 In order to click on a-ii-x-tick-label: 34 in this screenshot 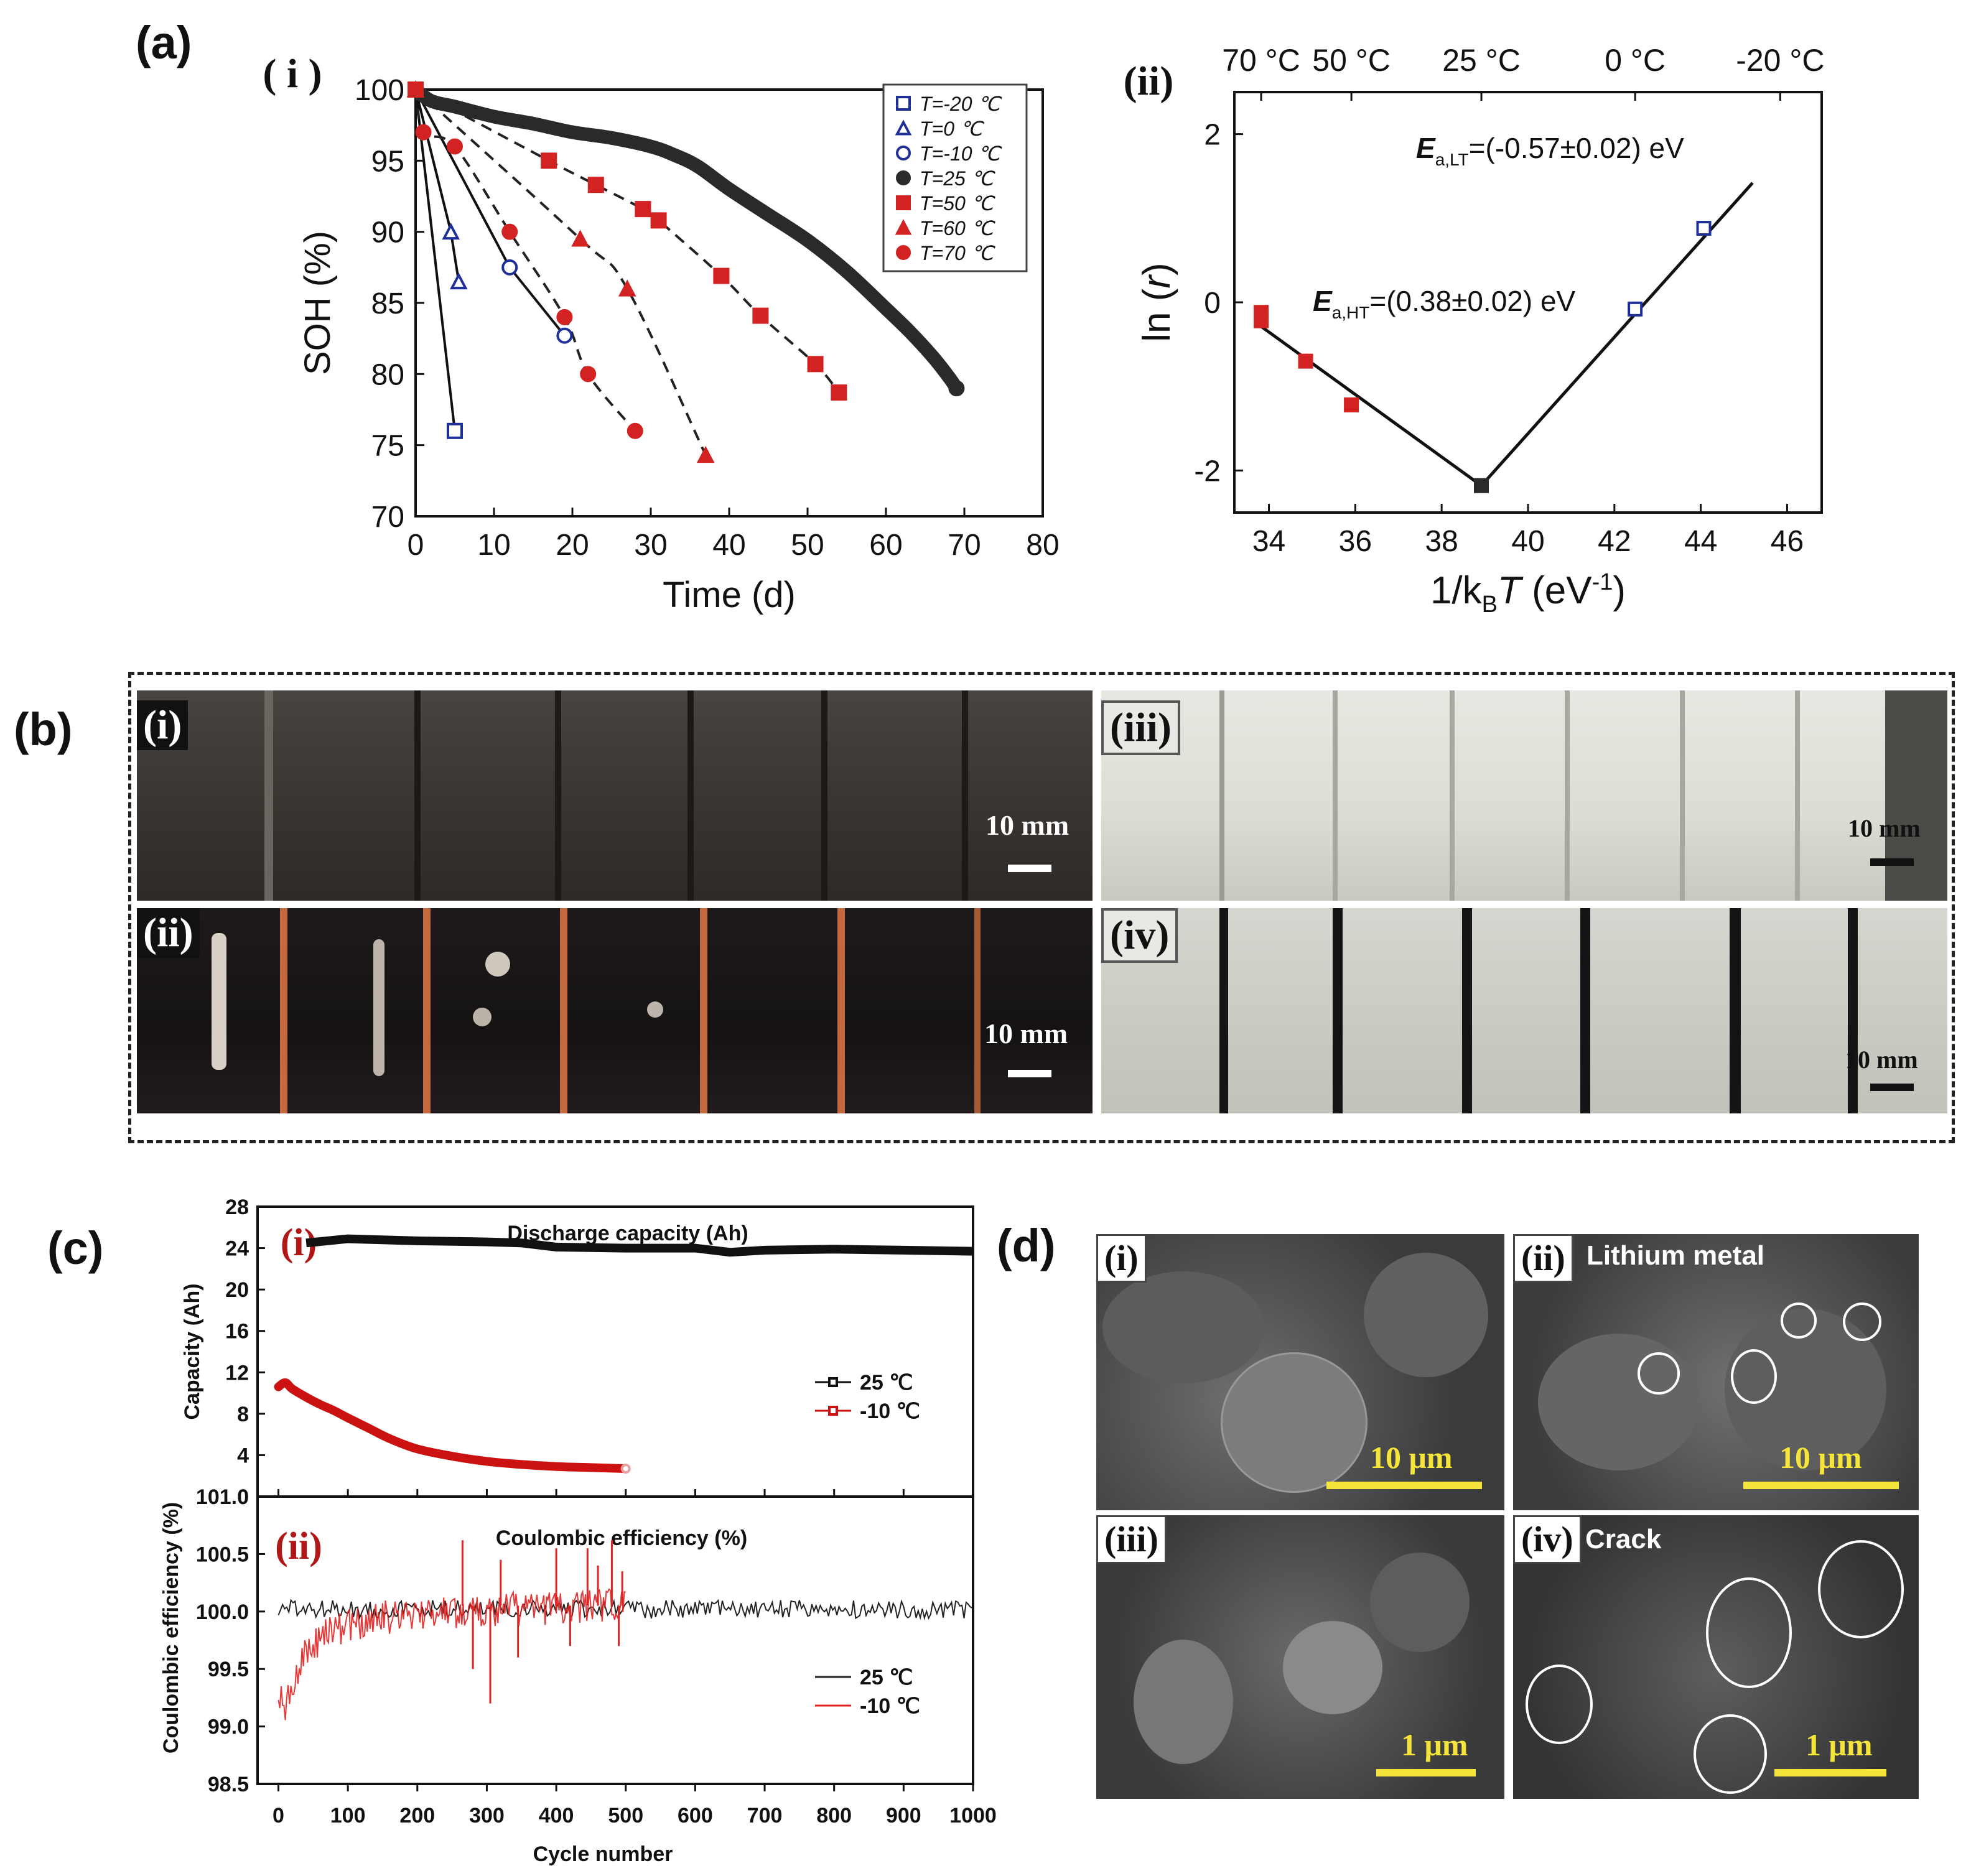, I will do `click(1268, 541)`.